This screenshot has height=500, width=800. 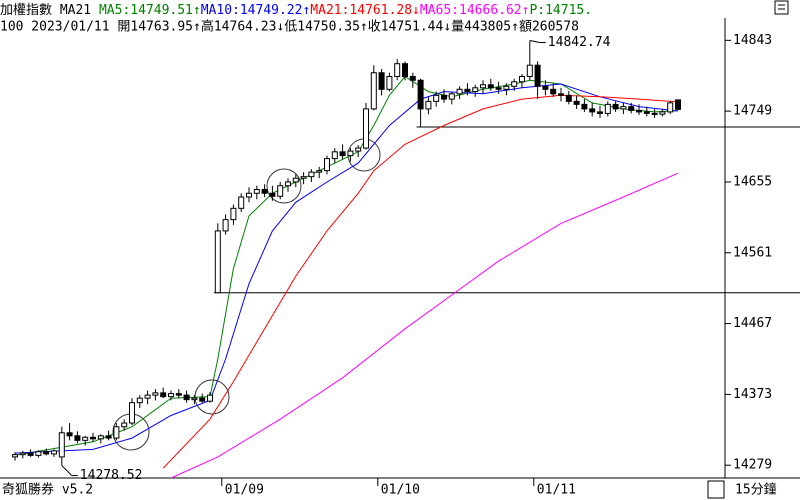 I want to click on y-tick-label: 14655, so click(x=752, y=181).